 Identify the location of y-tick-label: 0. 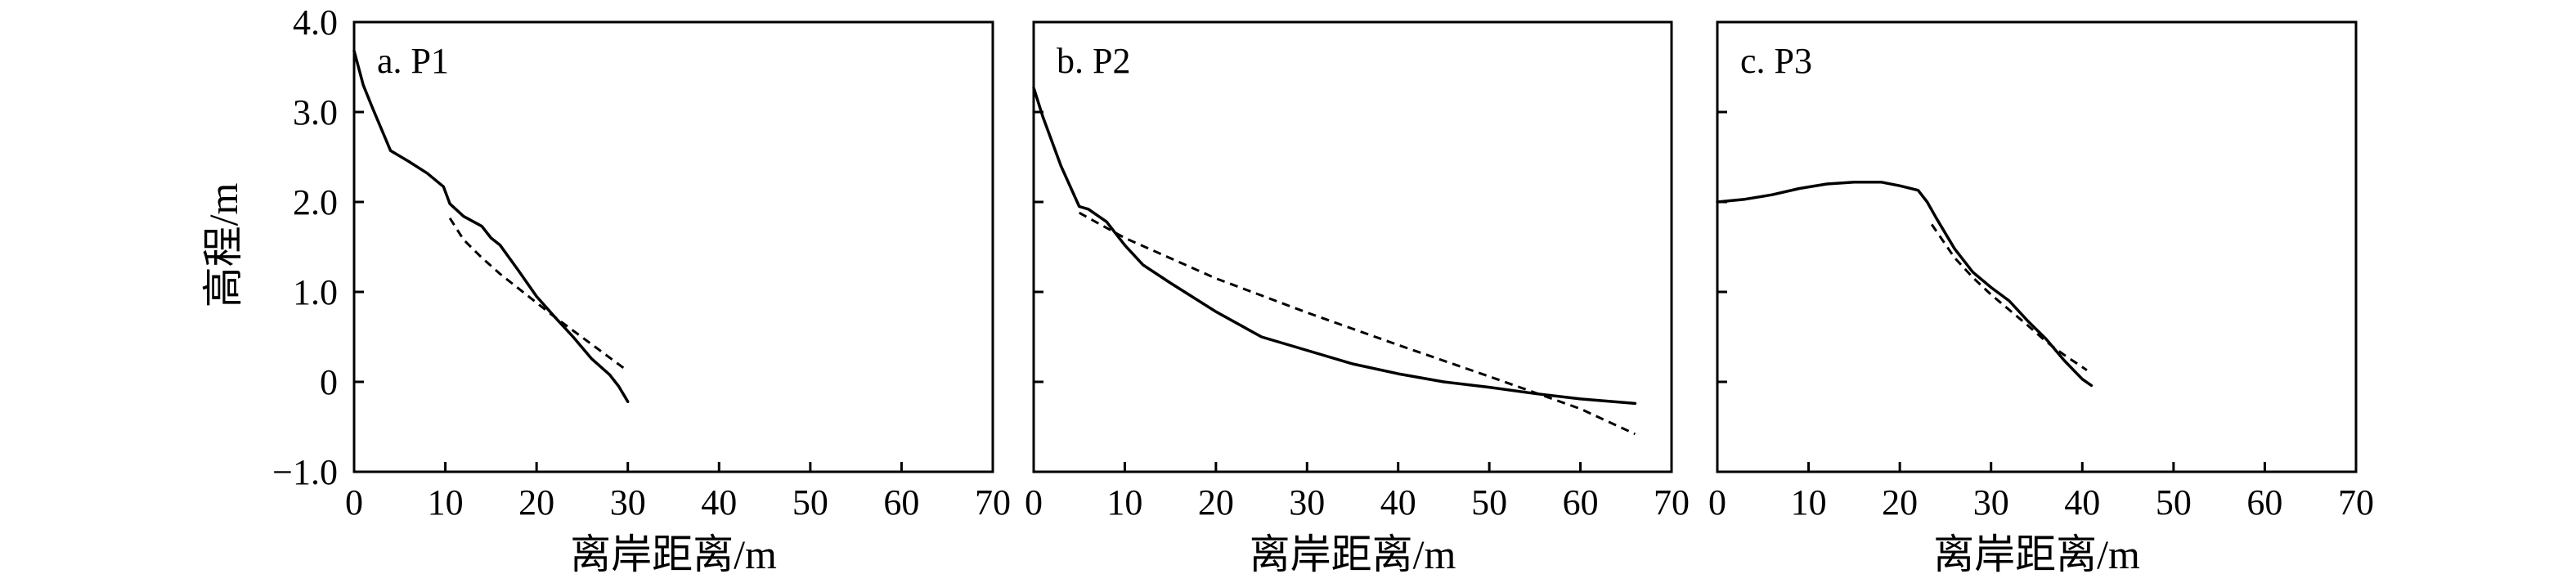
(329, 382).